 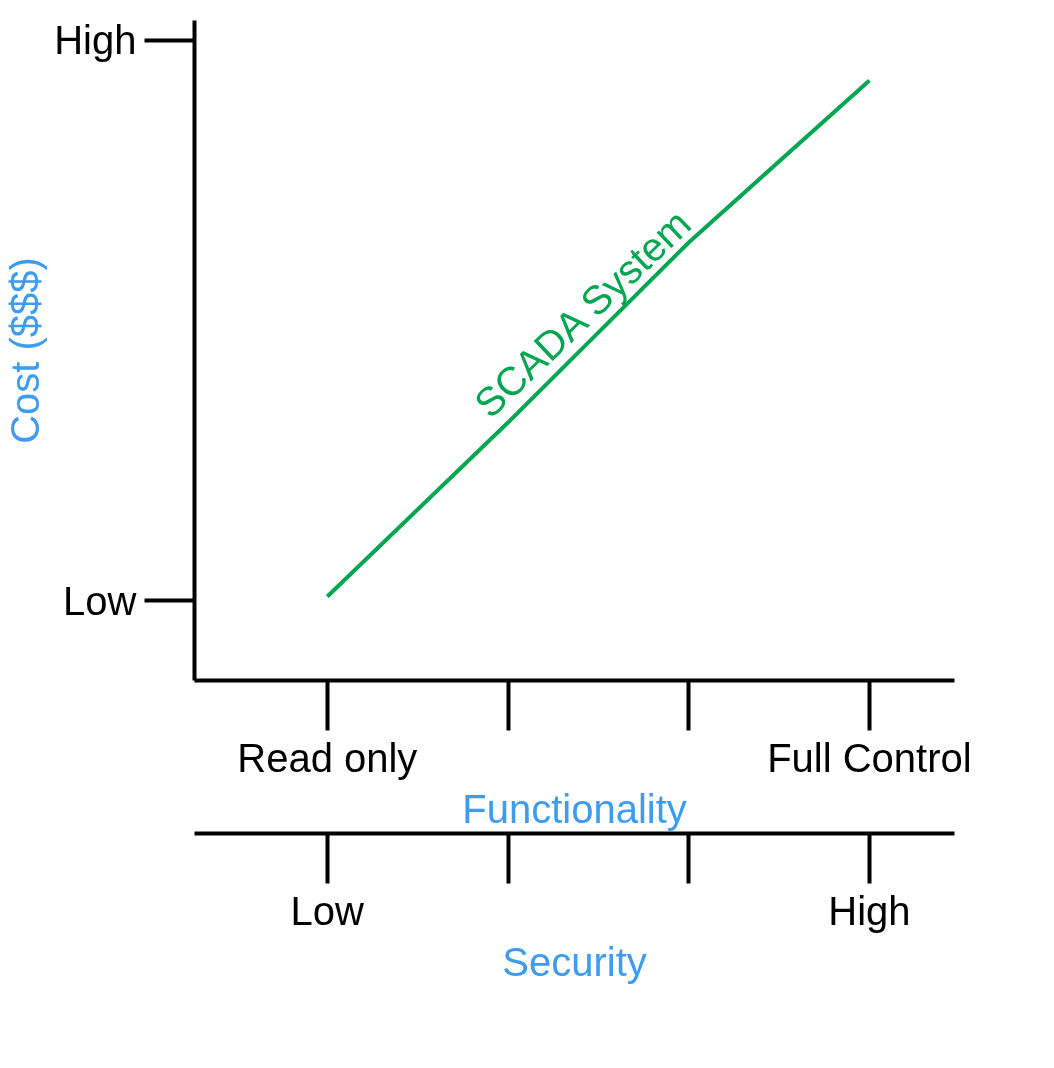 I want to click on x-tick-label: Full Control, so click(x=869, y=757).